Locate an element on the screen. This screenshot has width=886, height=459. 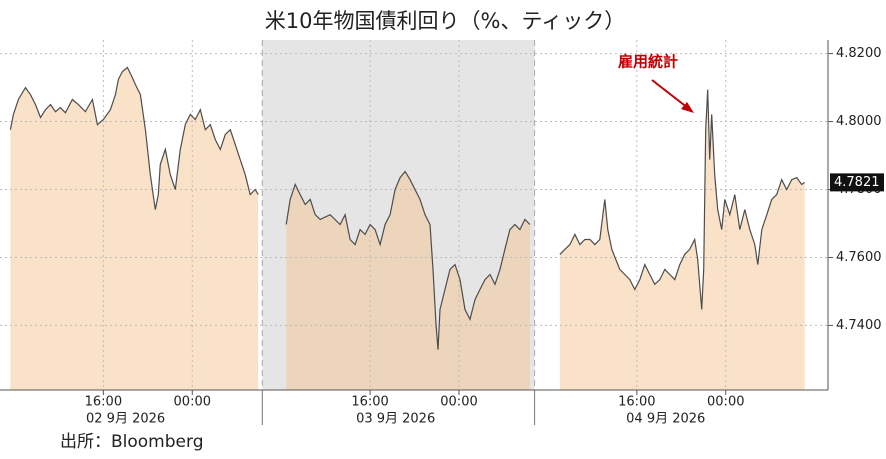
y-tick-label: 4.8200 is located at coordinates (859, 53).